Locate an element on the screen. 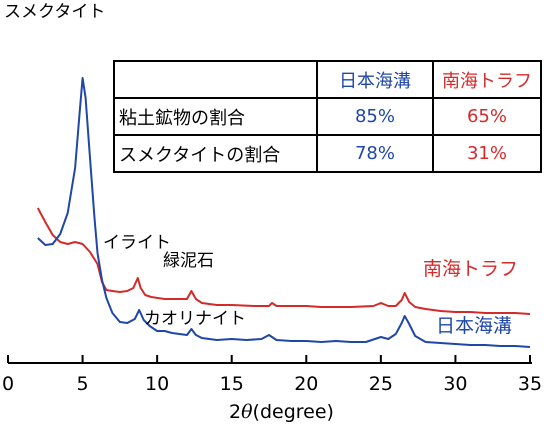  table-row: 粘土鉱物の割合 85% 65% is located at coordinates (327, 116).